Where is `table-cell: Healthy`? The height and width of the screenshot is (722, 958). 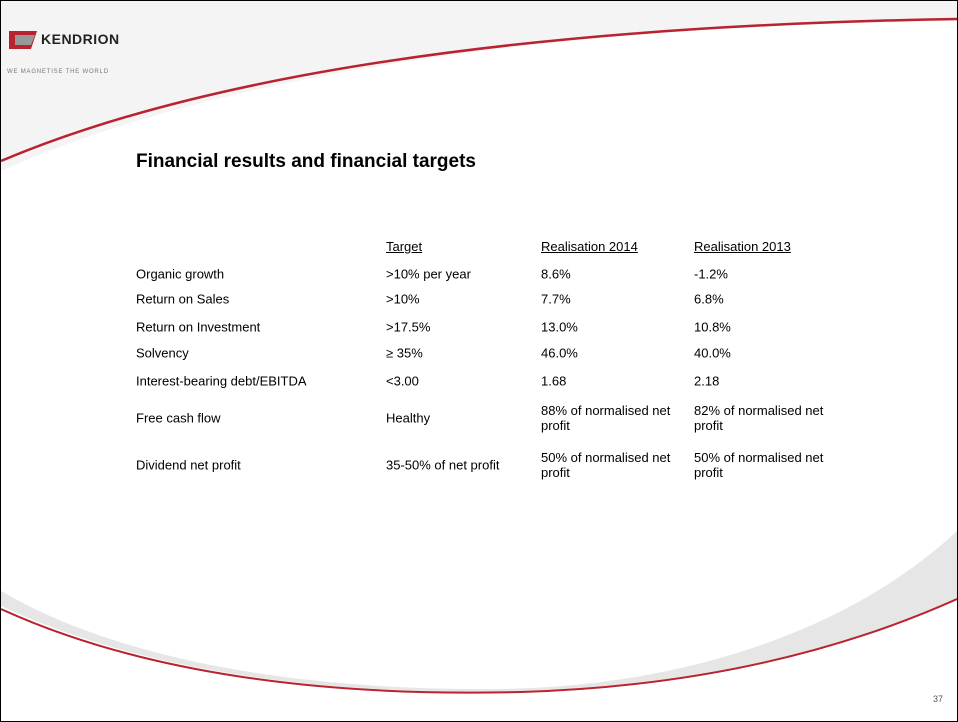
table-cell: Healthy is located at coordinates (408, 418).